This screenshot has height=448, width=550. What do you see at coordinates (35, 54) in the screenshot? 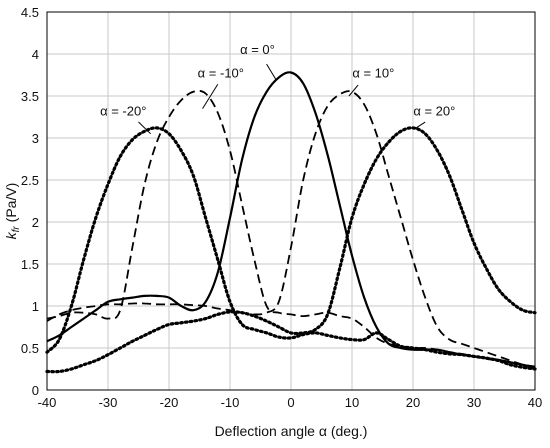
I see `y-tick-label-8: 4` at bounding box center [35, 54].